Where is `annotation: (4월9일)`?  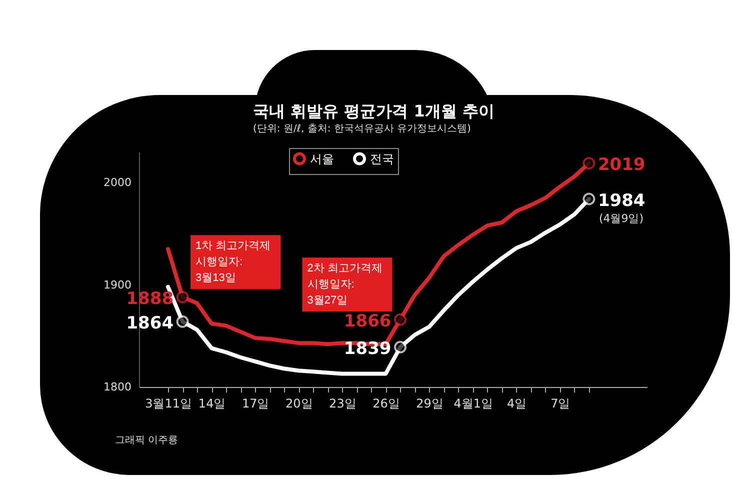 annotation: (4월9일) is located at coordinates (621, 218).